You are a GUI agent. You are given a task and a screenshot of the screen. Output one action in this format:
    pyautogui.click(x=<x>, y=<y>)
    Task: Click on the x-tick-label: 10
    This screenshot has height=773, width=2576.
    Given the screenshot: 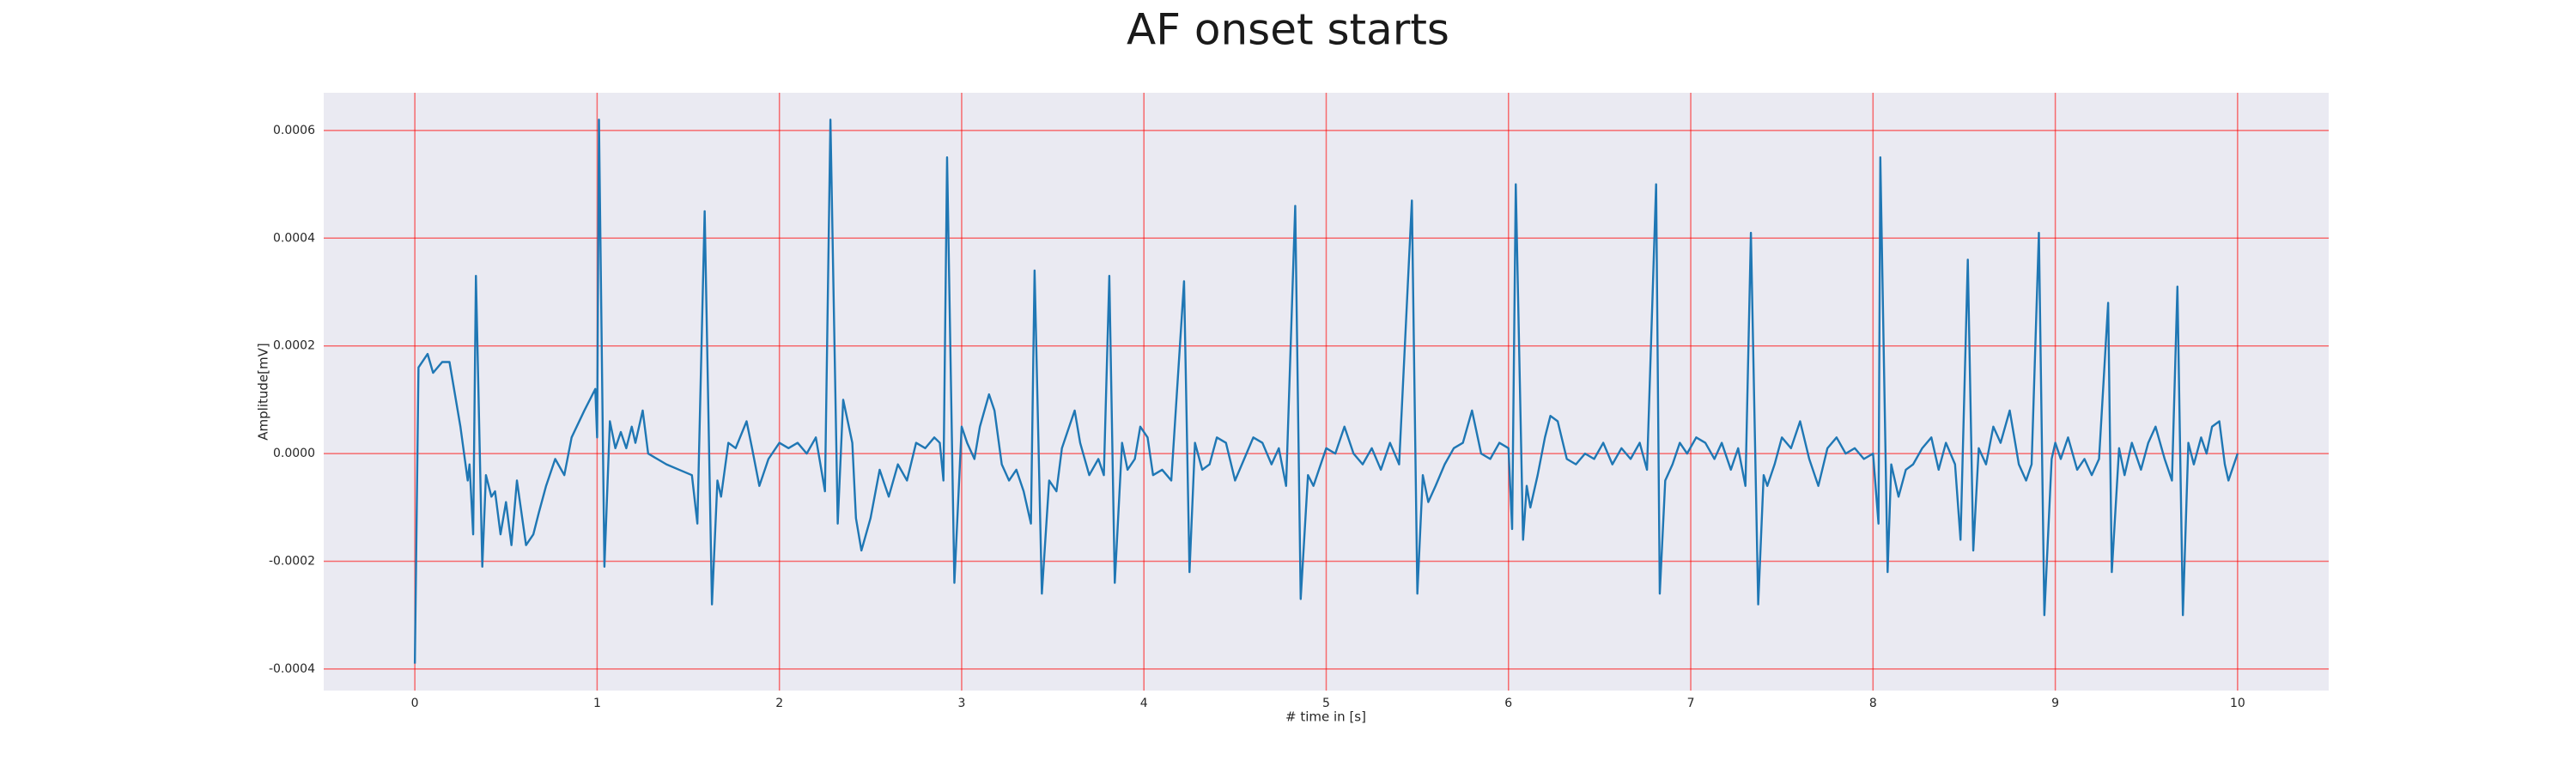 What is the action you would take?
    pyautogui.click(x=2237, y=703)
    